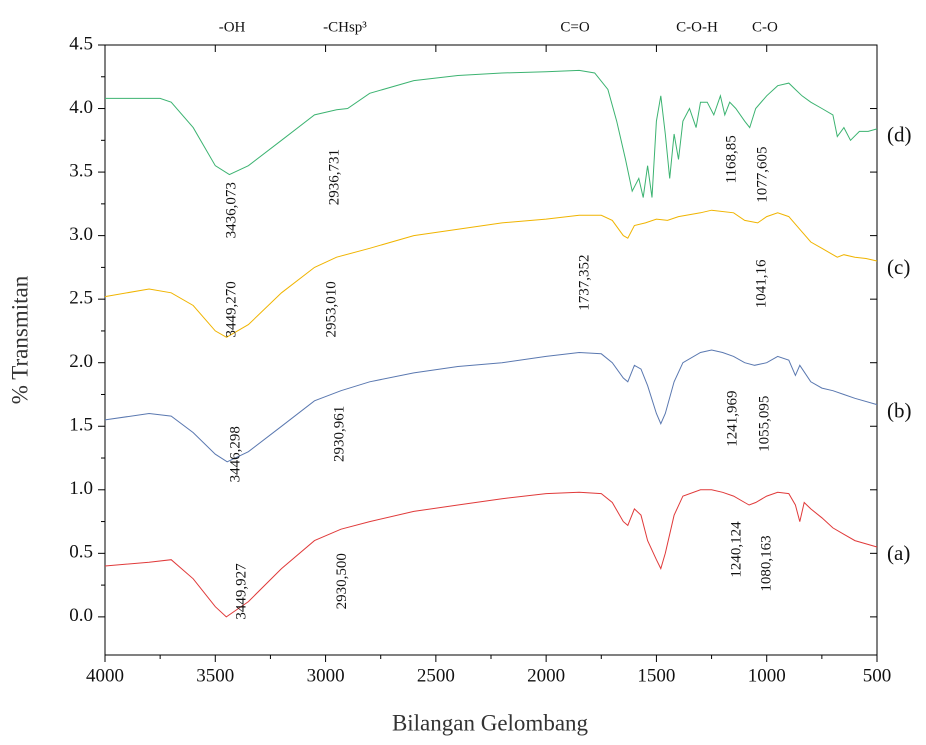 This screenshot has height=745, width=926. I want to click on x-axis-title: Bilangan Gelombang, so click(490, 722).